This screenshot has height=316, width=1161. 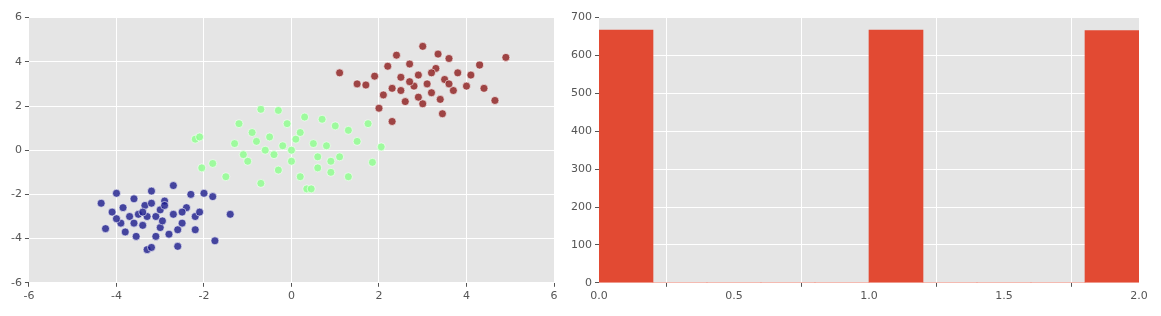 What do you see at coordinates (581, 206) in the screenshot?
I see `y-tick-label: 200` at bounding box center [581, 206].